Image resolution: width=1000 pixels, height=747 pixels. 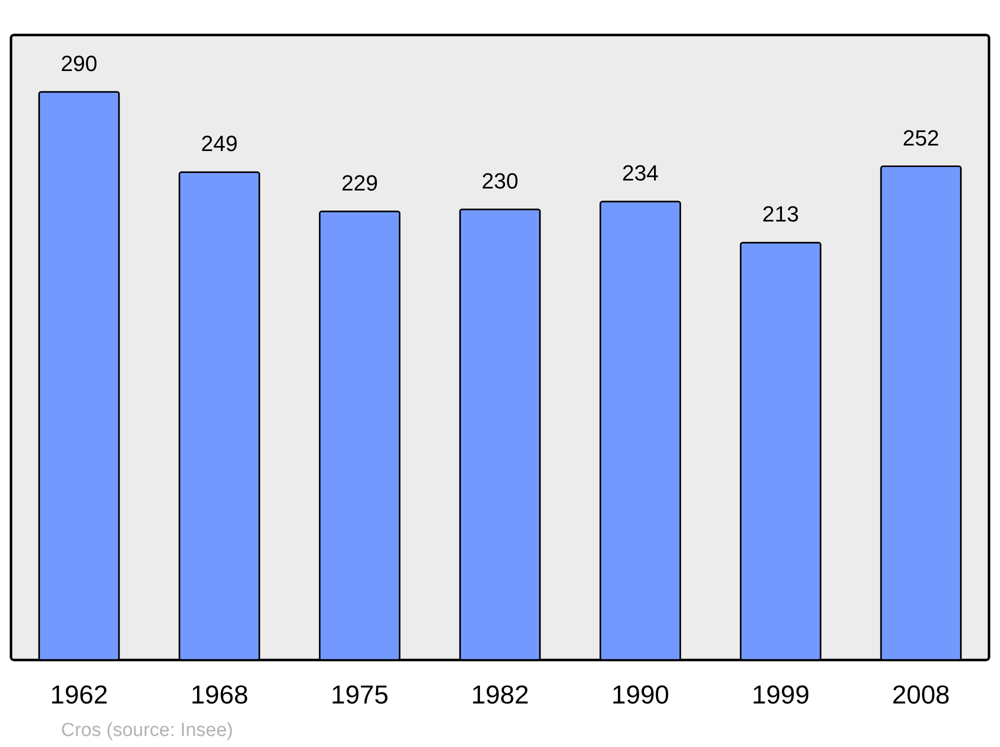 What do you see at coordinates (781, 695) in the screenshot?
I see `x-tick-label: 1999` at bounding box center [781, 695].